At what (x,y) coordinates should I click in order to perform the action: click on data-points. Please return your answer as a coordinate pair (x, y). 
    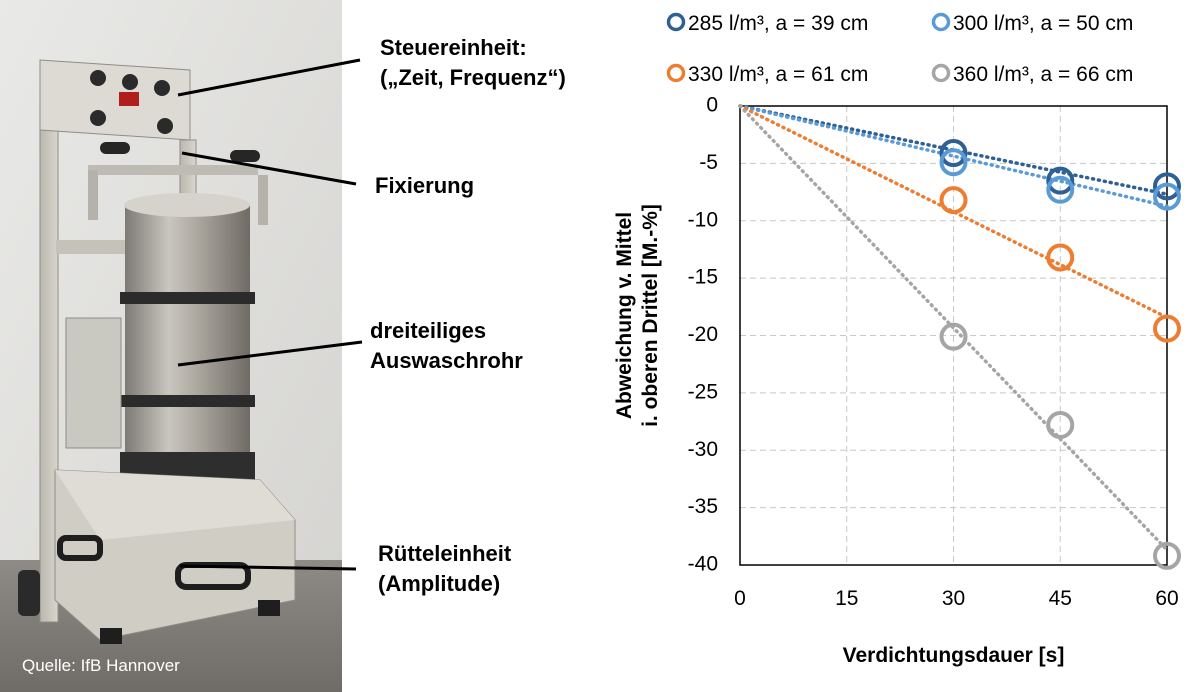
    Looking at the image, I should click on (1060, 354).